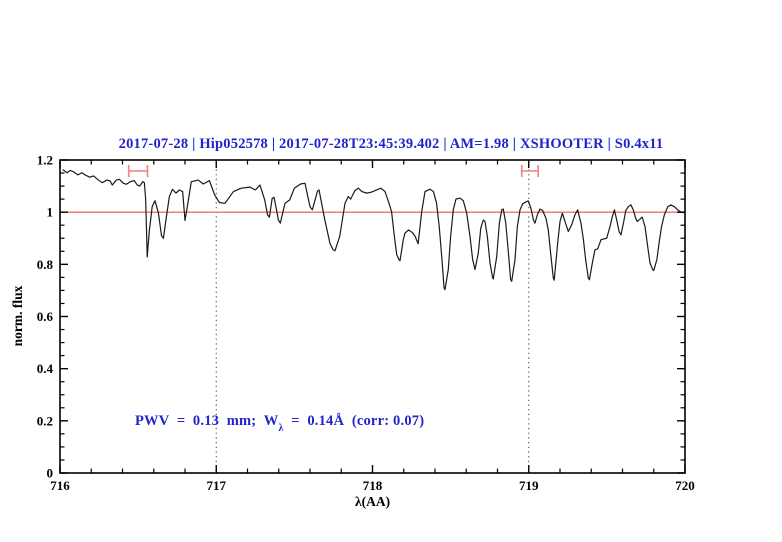 This screenshot has width=782, height=542. I want to click on x-tick-label: 718, so click(373, 485).